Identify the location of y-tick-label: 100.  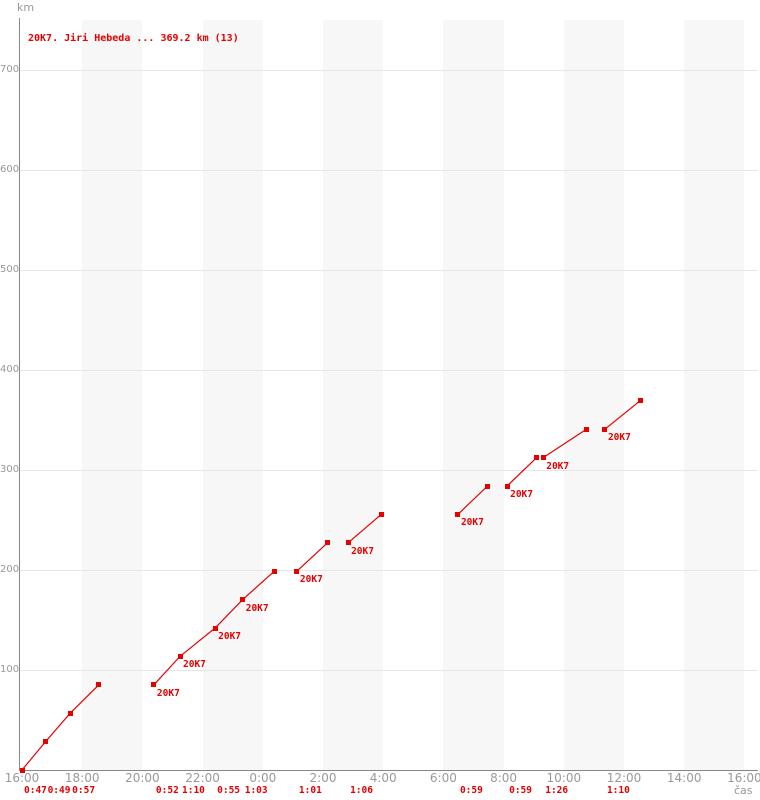
(10, 669).